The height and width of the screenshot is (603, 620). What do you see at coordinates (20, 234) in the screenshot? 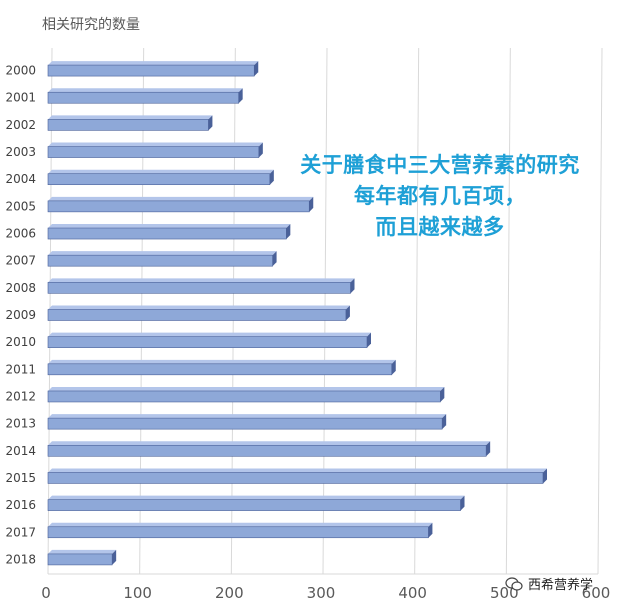
I see `y-tick-label: 2006` at bounding box center [20, 234].